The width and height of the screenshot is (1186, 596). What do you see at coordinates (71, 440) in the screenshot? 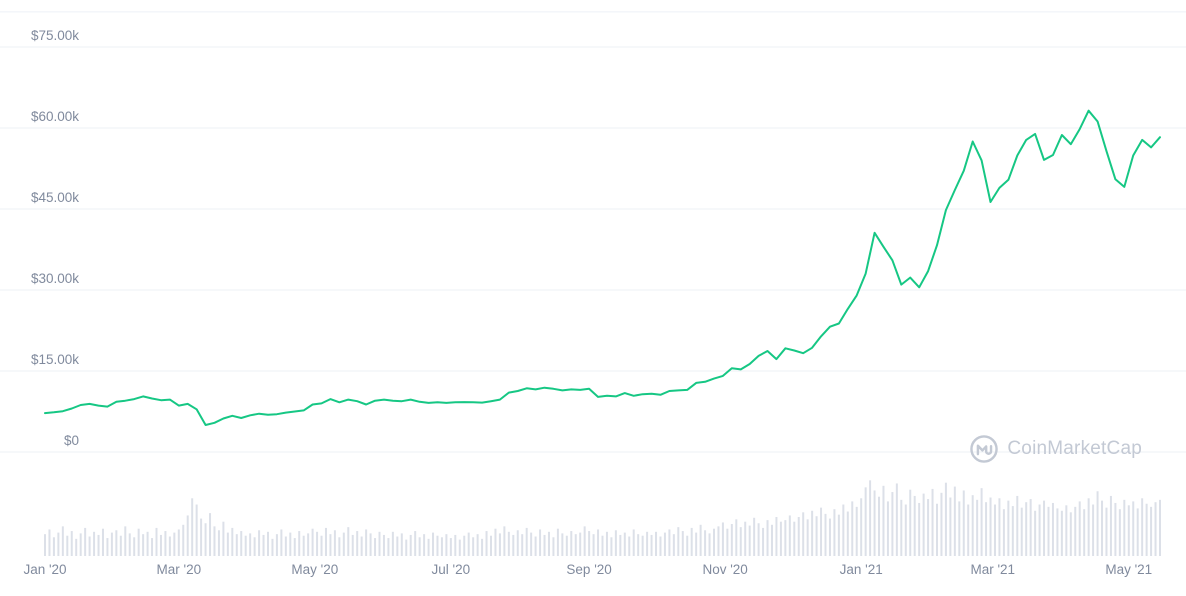
I see `y-axis-label: $0` at bounding box center [71, 440].